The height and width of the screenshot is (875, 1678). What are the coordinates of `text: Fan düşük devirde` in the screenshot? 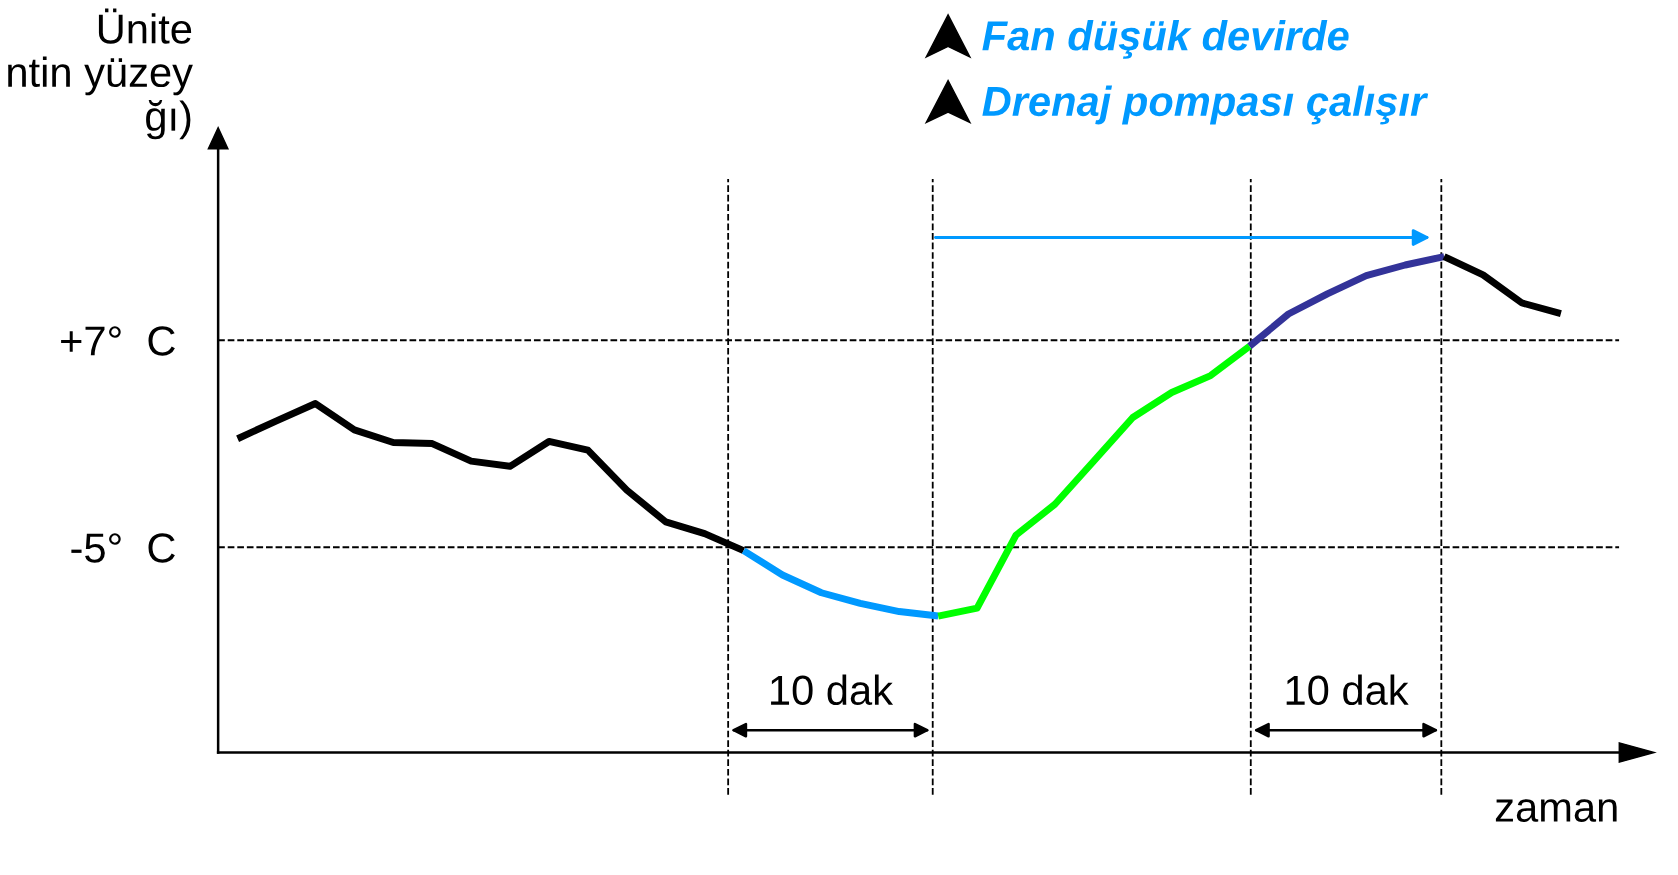 It's located at (1165, 39).